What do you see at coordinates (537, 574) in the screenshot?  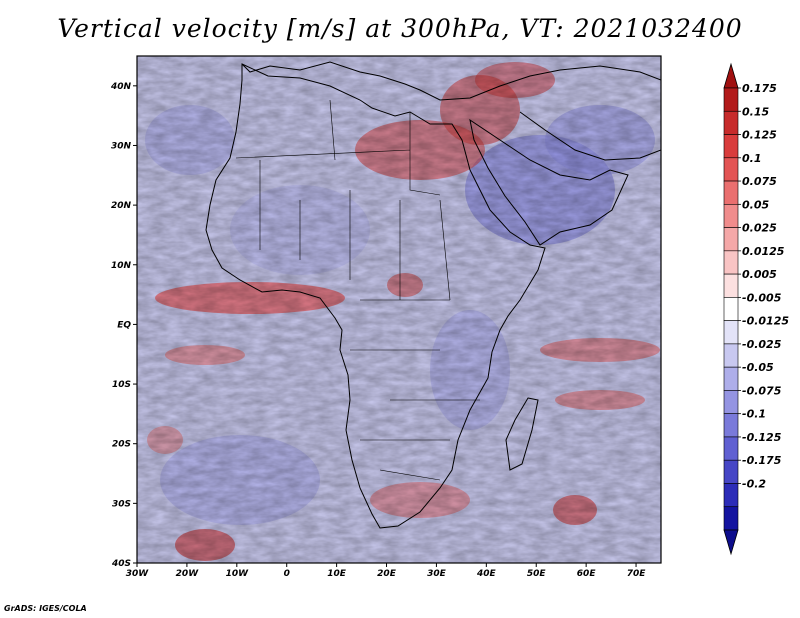 I see `lon-tick-label: 50E` at bounding box center [537, 574].